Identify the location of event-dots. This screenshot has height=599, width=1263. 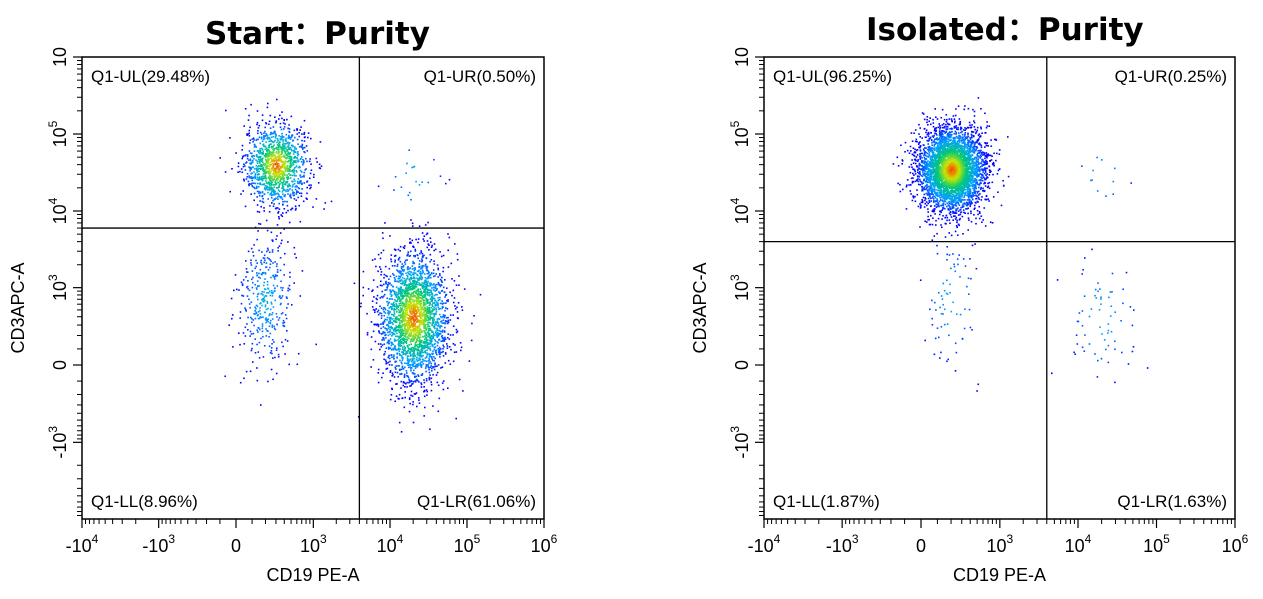
(1020, 244).